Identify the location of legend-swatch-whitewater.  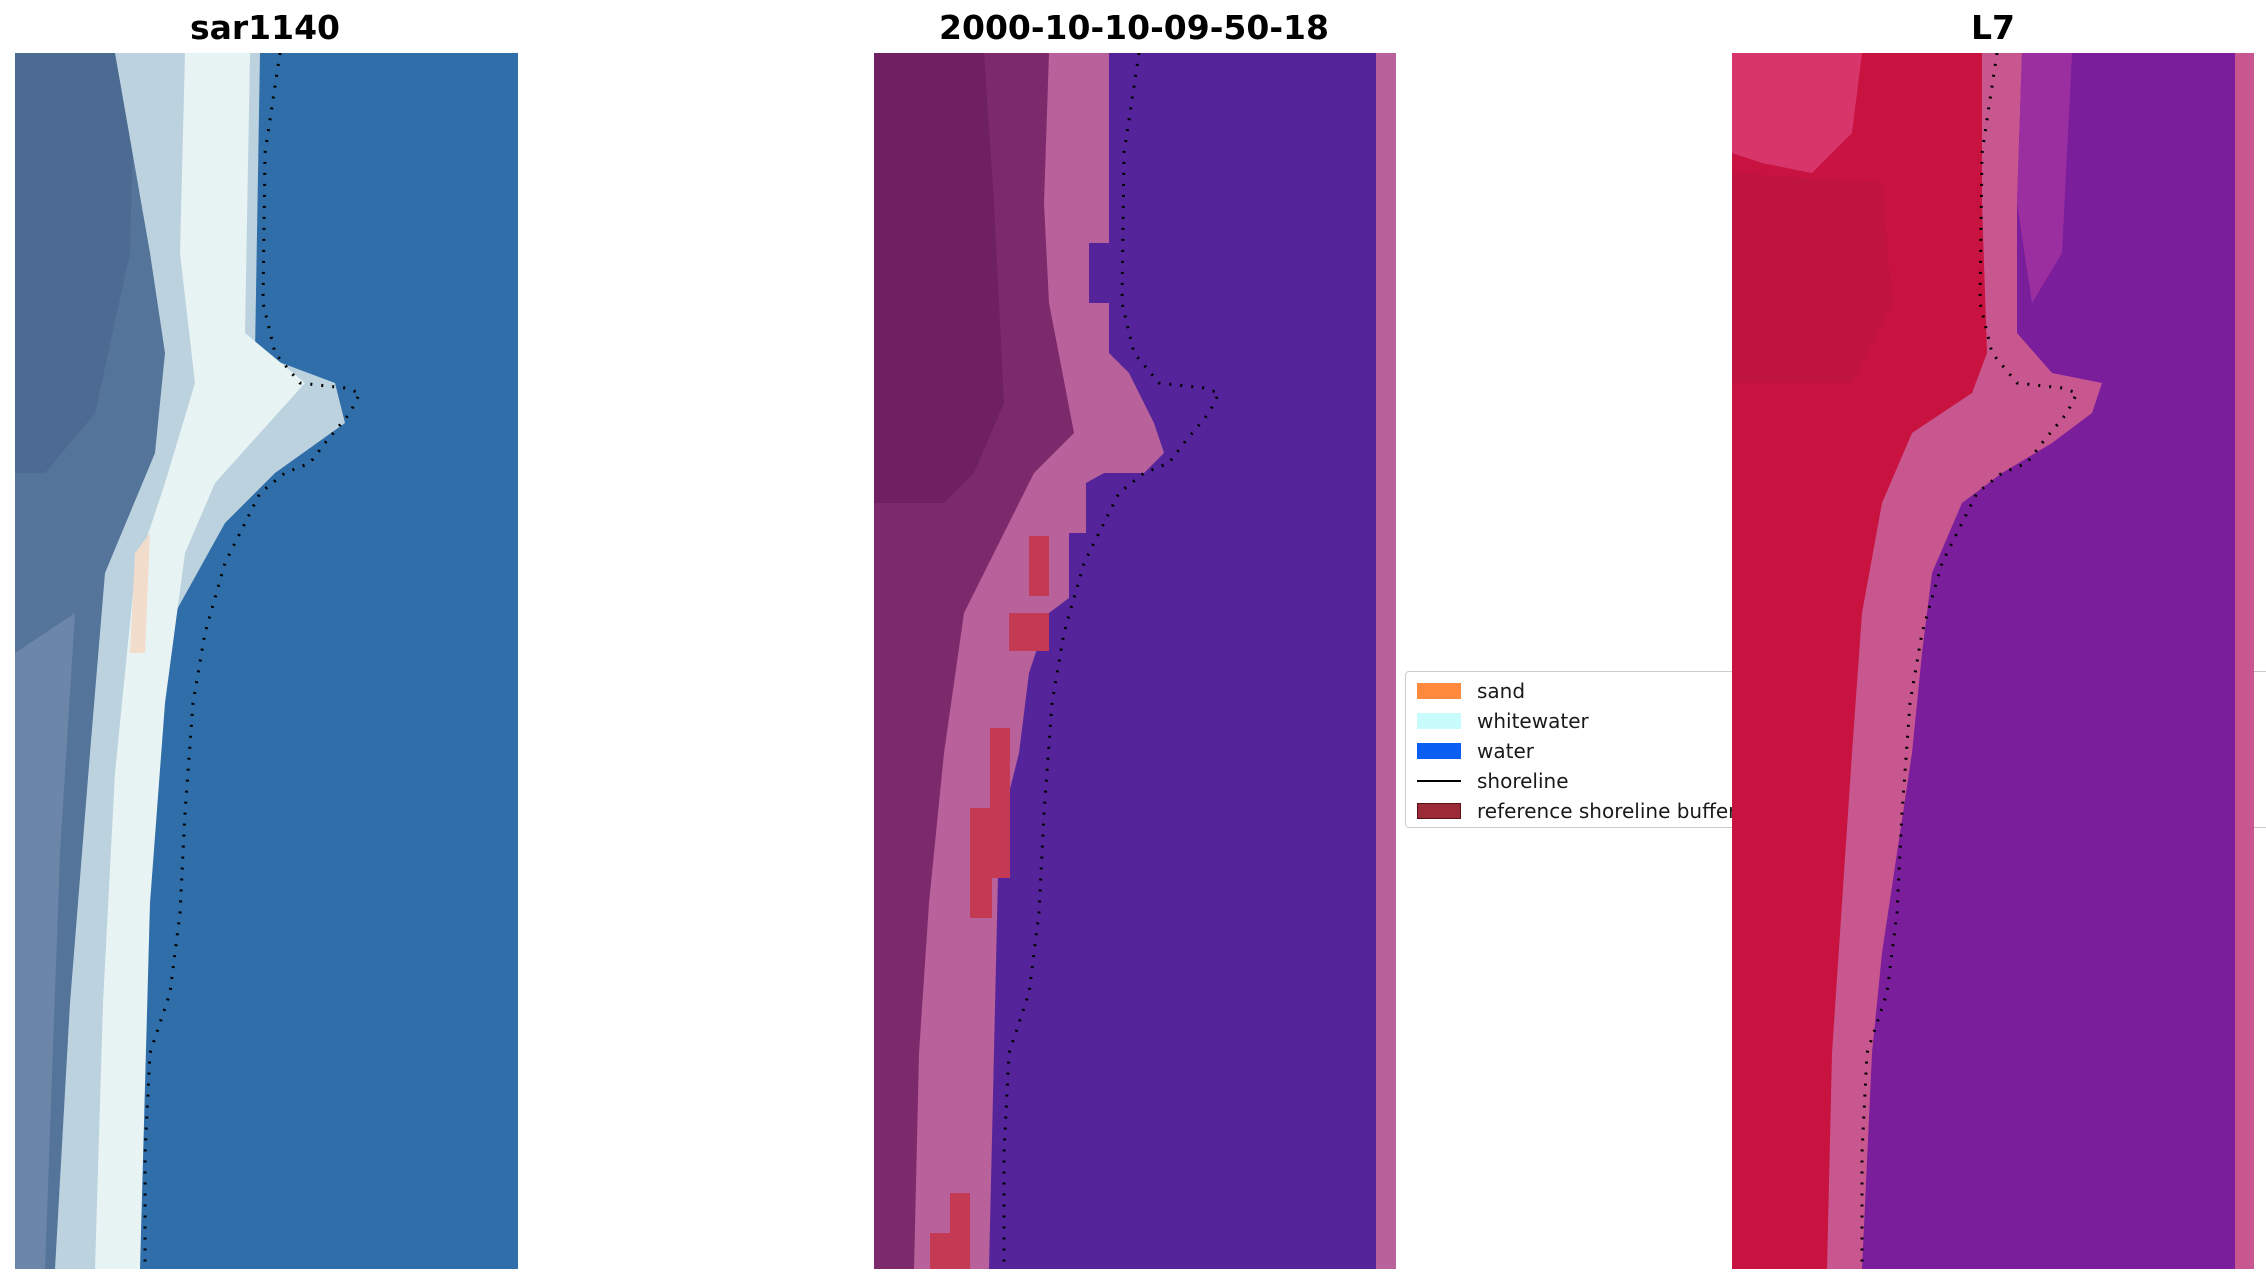
(1439, 721).